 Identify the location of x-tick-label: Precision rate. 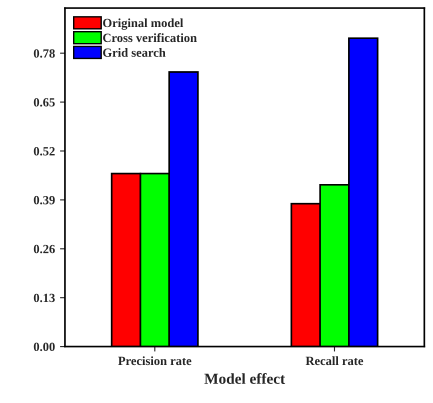
(155, 361).